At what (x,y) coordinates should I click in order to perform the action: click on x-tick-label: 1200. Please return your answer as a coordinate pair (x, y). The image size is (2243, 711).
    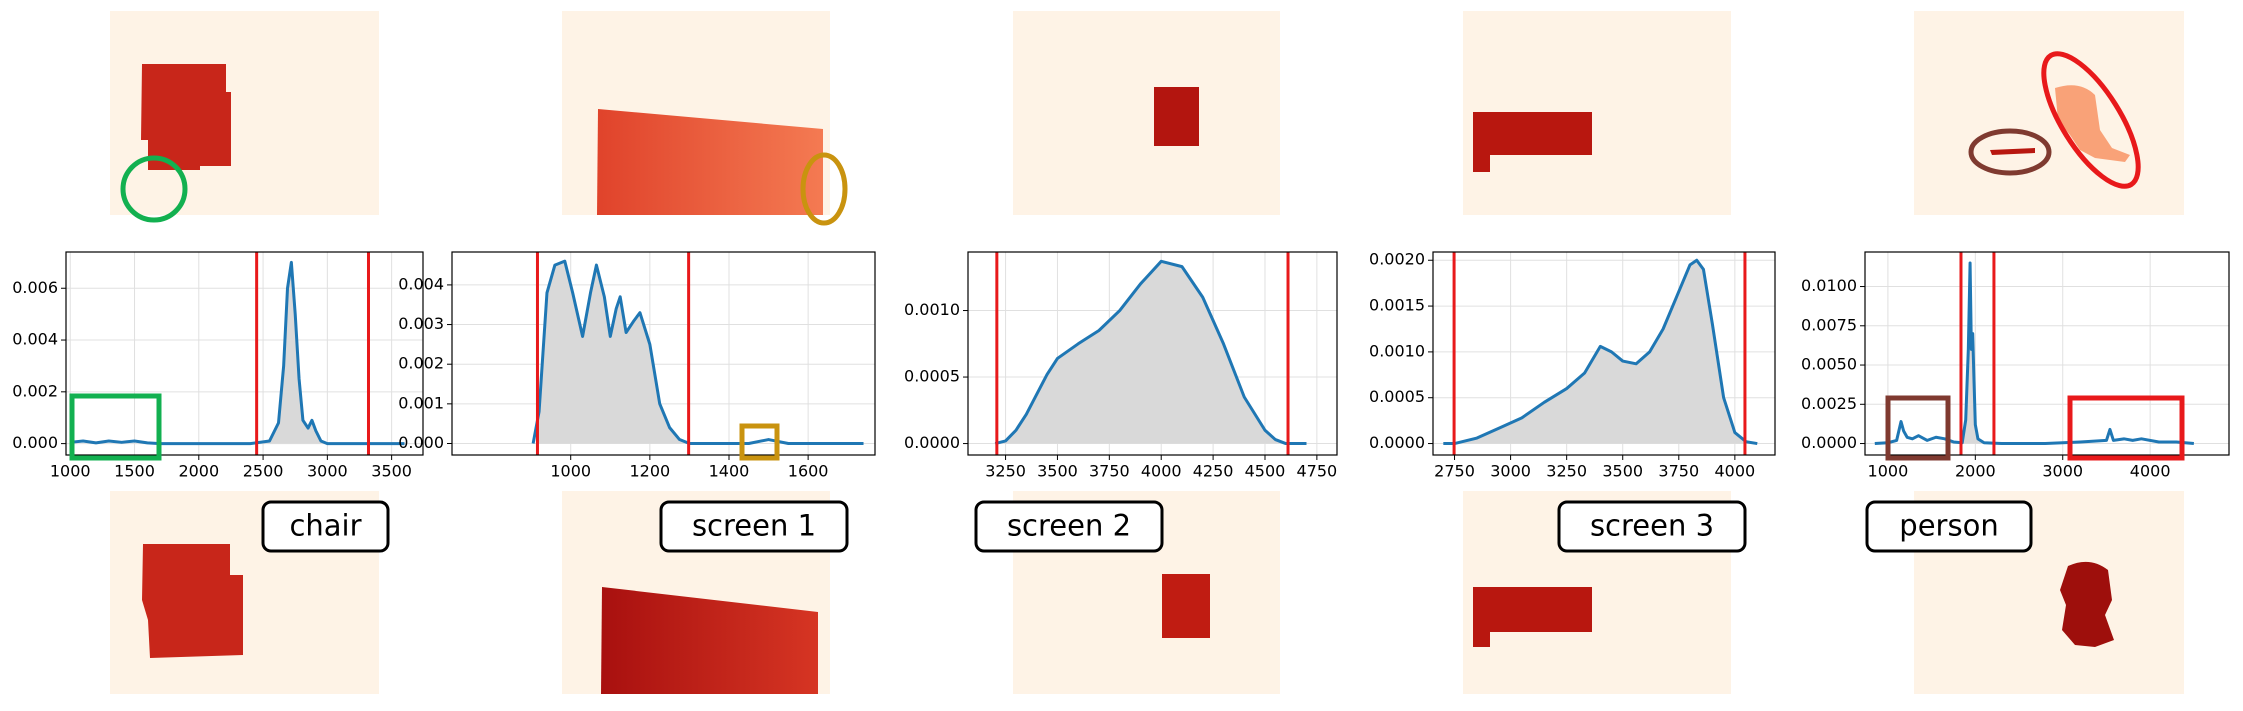
    Looking at the image, I should click on (649, 471).